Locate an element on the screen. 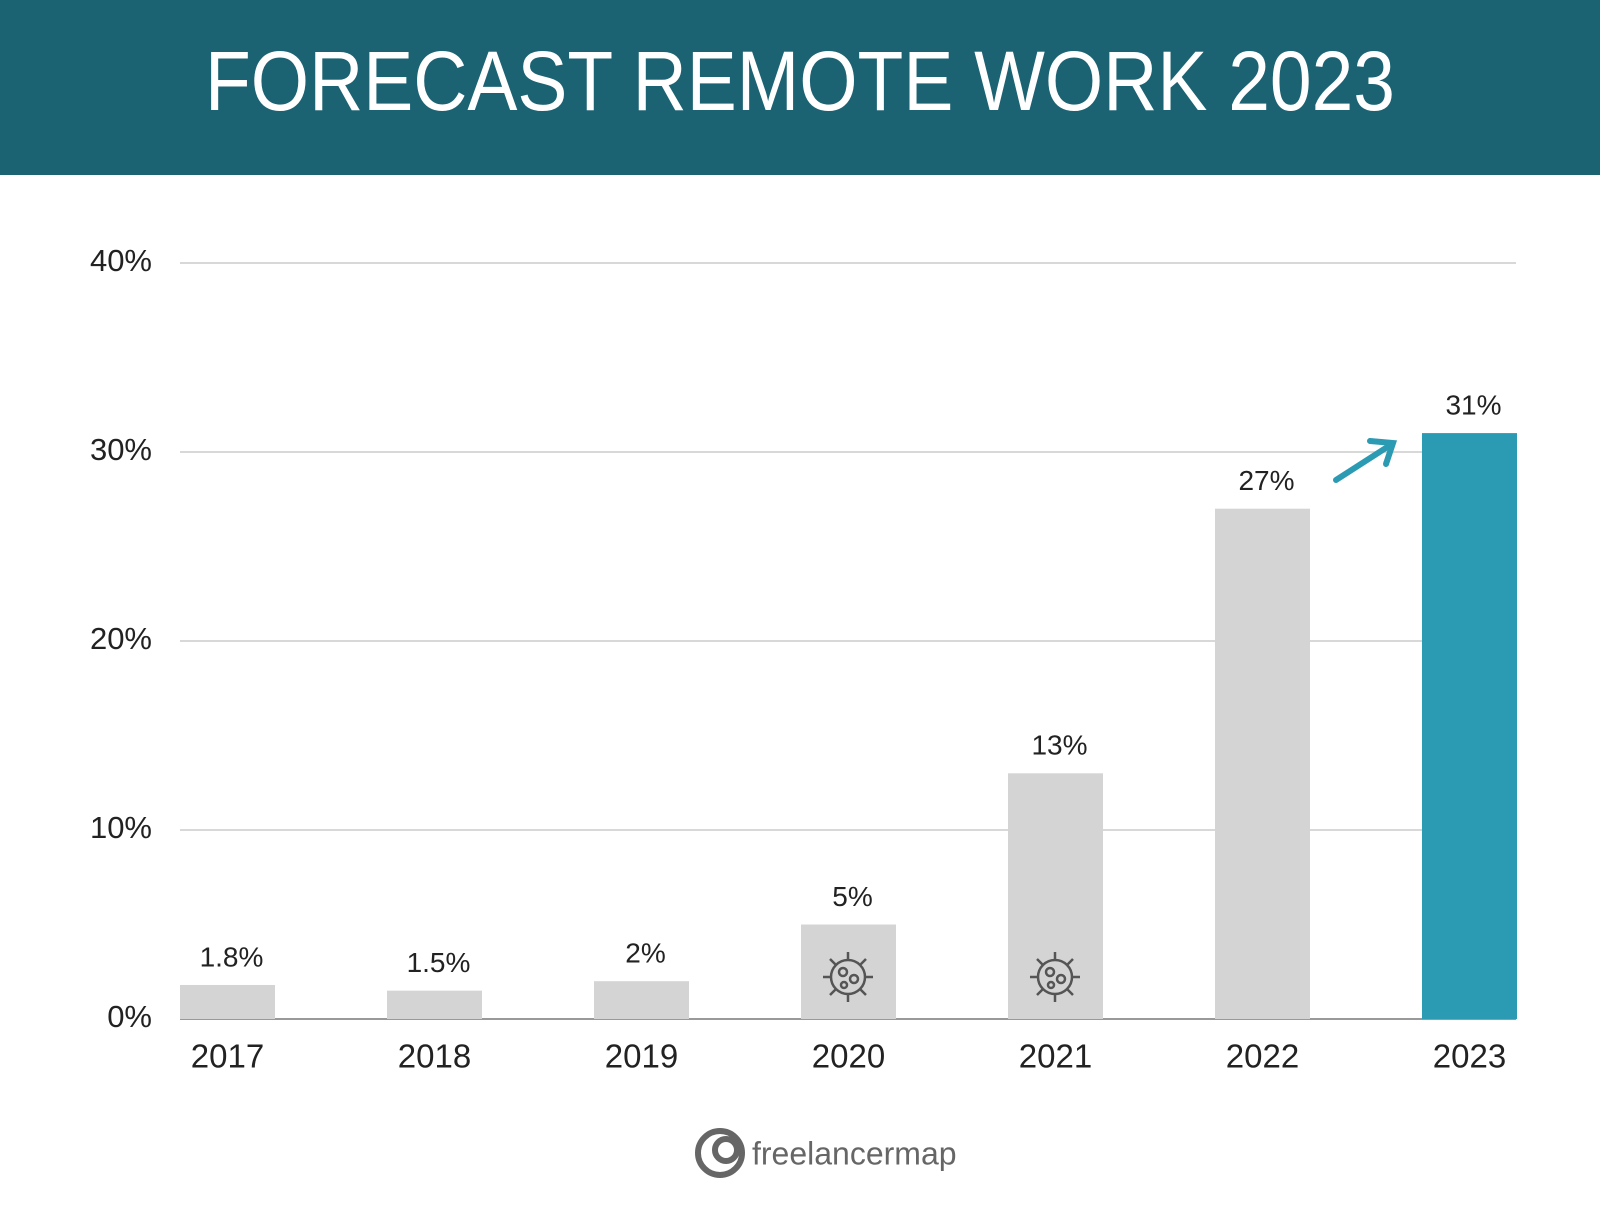  x-tick-label: 2018 is located at coordinates (434, 1056).